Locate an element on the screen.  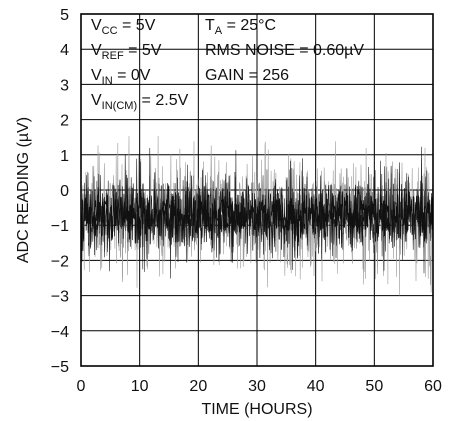
y-tick-label: 0 is located at coordinates (64, 191).